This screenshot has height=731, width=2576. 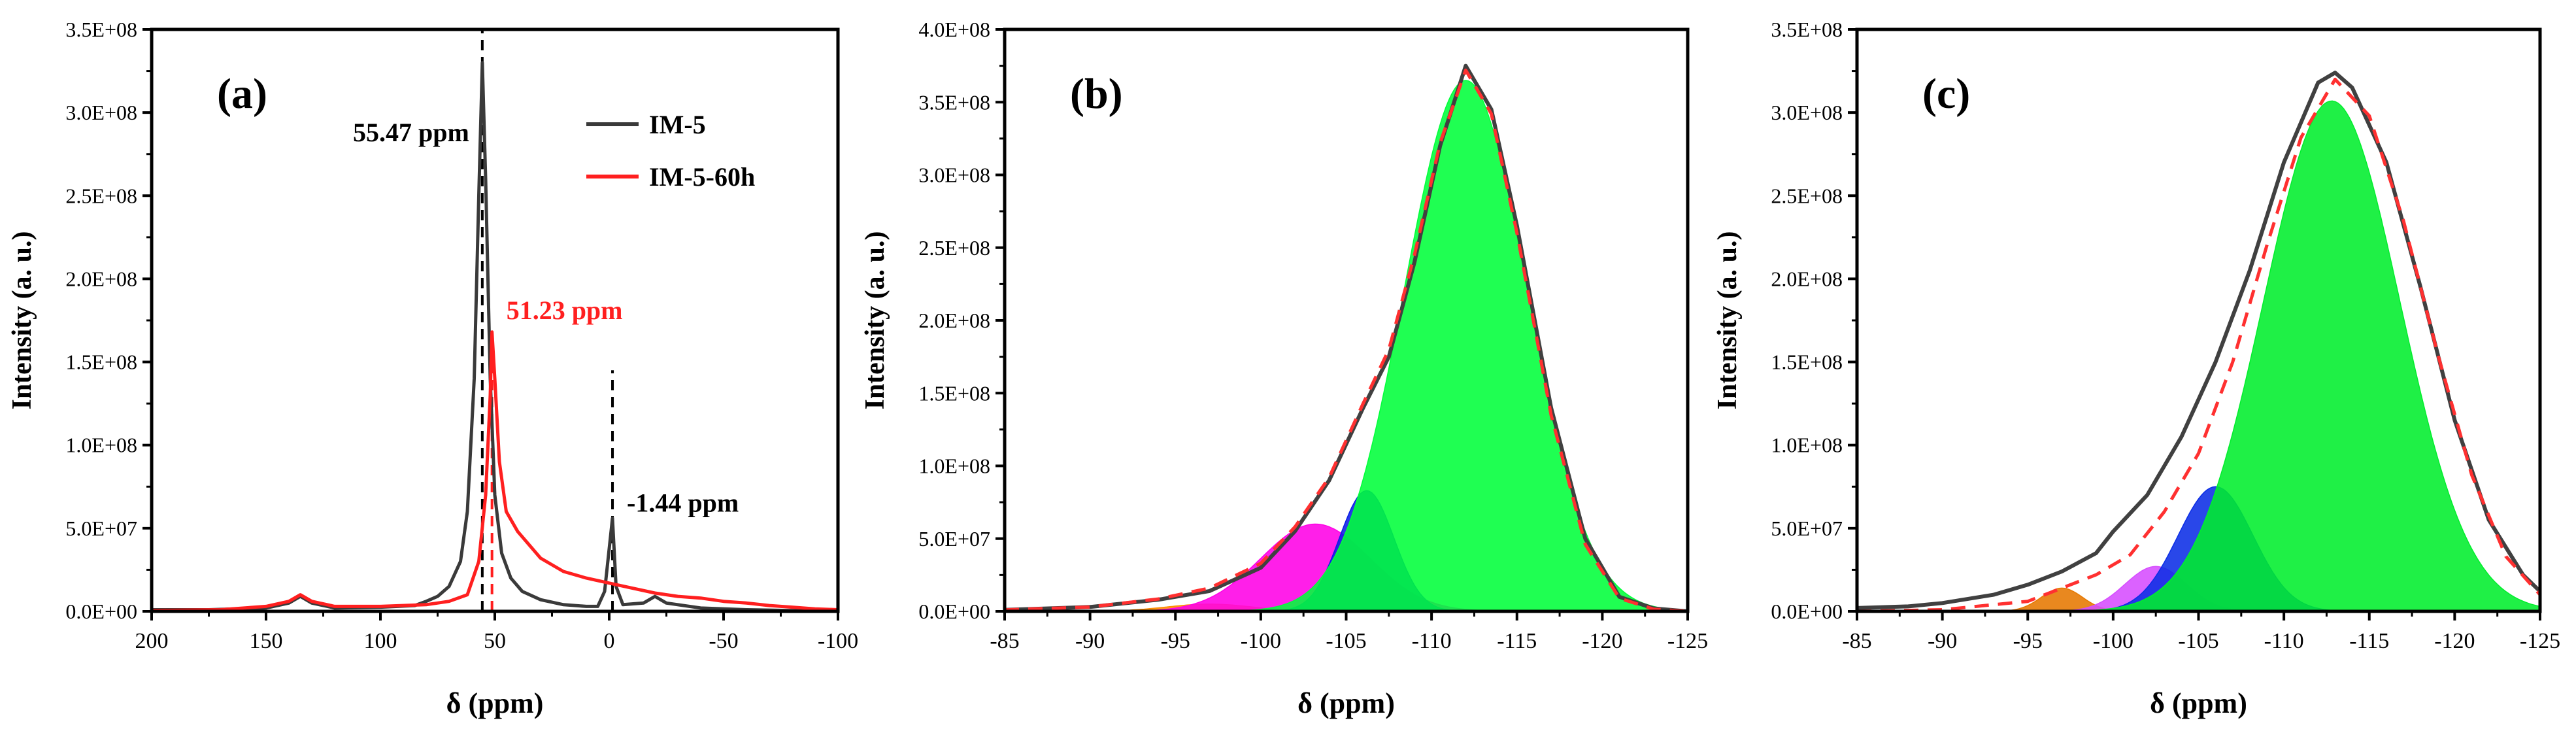 I want to click on legend-label: IM-5, so click(x=678, y=124).